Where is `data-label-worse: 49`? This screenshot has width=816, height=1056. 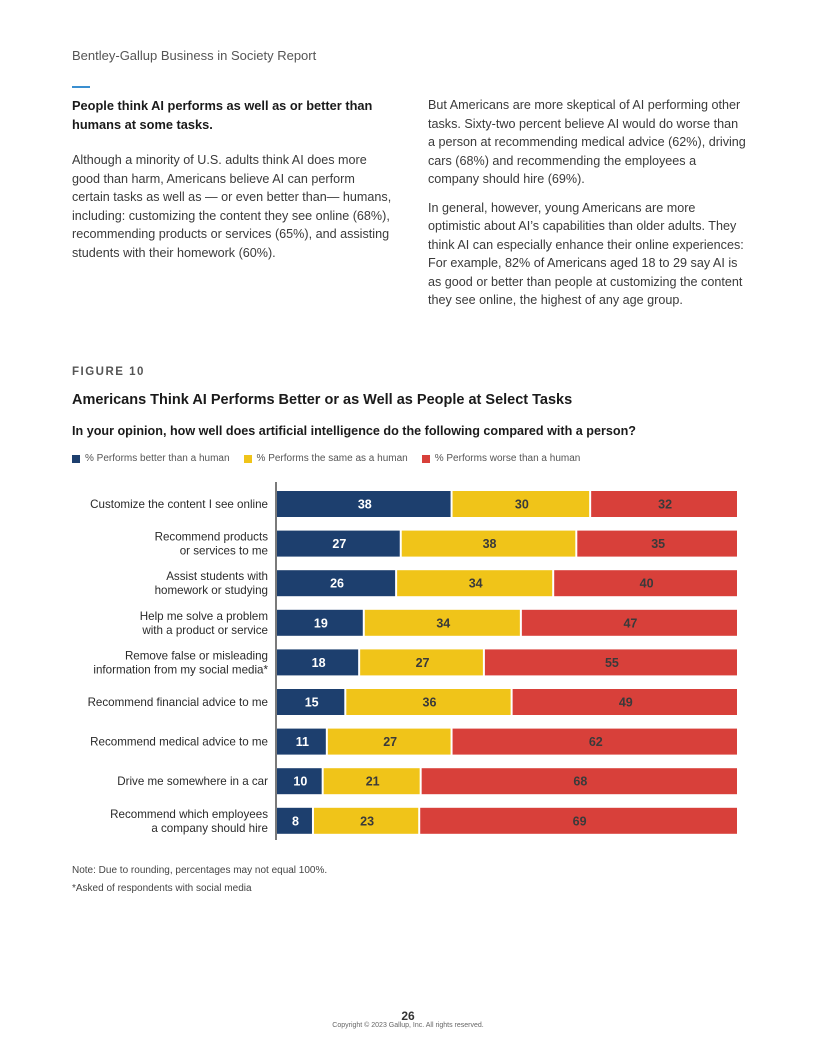
data-label-worse: 49 is located at coordinates (626, 703).